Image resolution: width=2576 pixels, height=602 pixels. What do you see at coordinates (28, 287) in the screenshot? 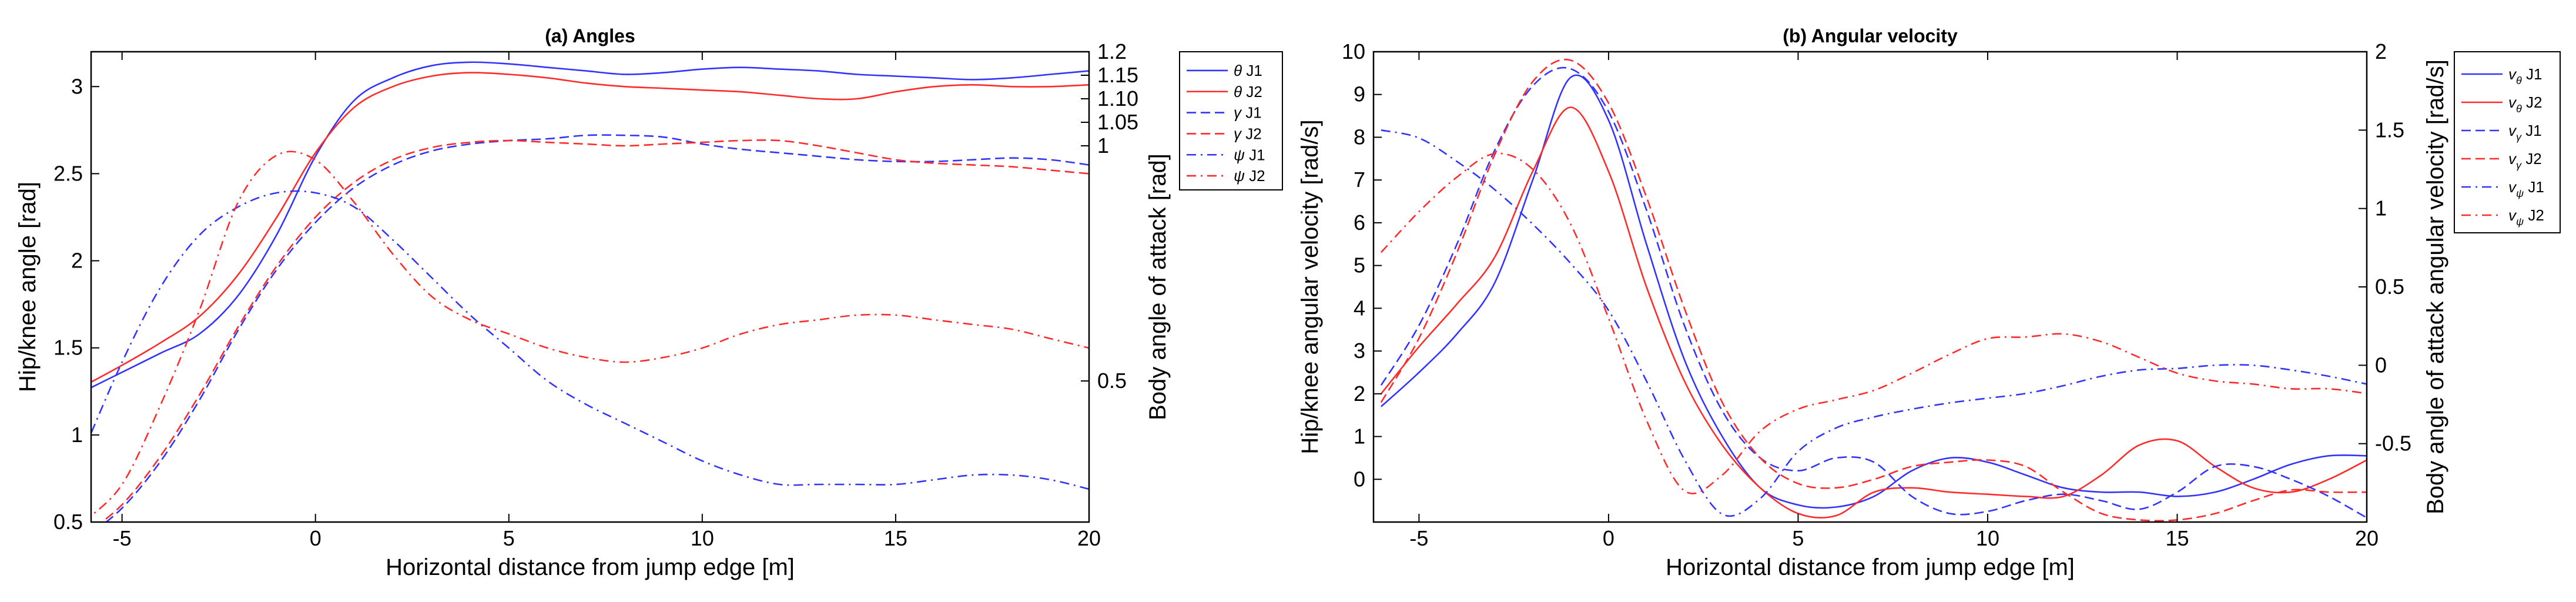
I see `y-axis-label: Hip/knee angle [rad]` at bounding box center [28, 287].